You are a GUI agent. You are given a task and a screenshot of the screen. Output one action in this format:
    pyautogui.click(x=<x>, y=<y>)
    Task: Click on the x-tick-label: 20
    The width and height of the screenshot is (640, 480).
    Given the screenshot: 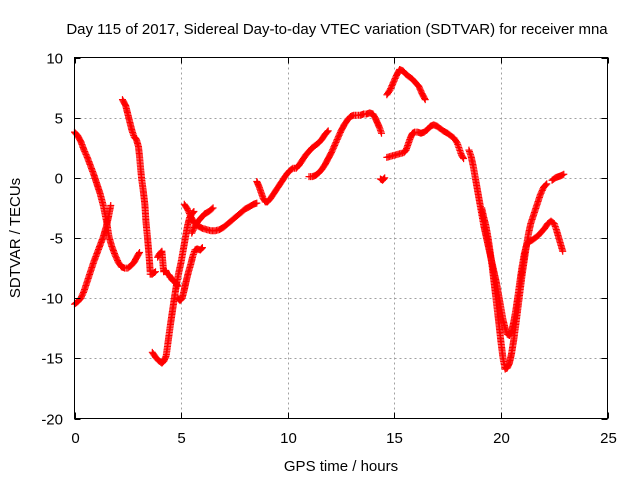 What is the action you would take?
    pyautogui.click(x=501, y=438)
    